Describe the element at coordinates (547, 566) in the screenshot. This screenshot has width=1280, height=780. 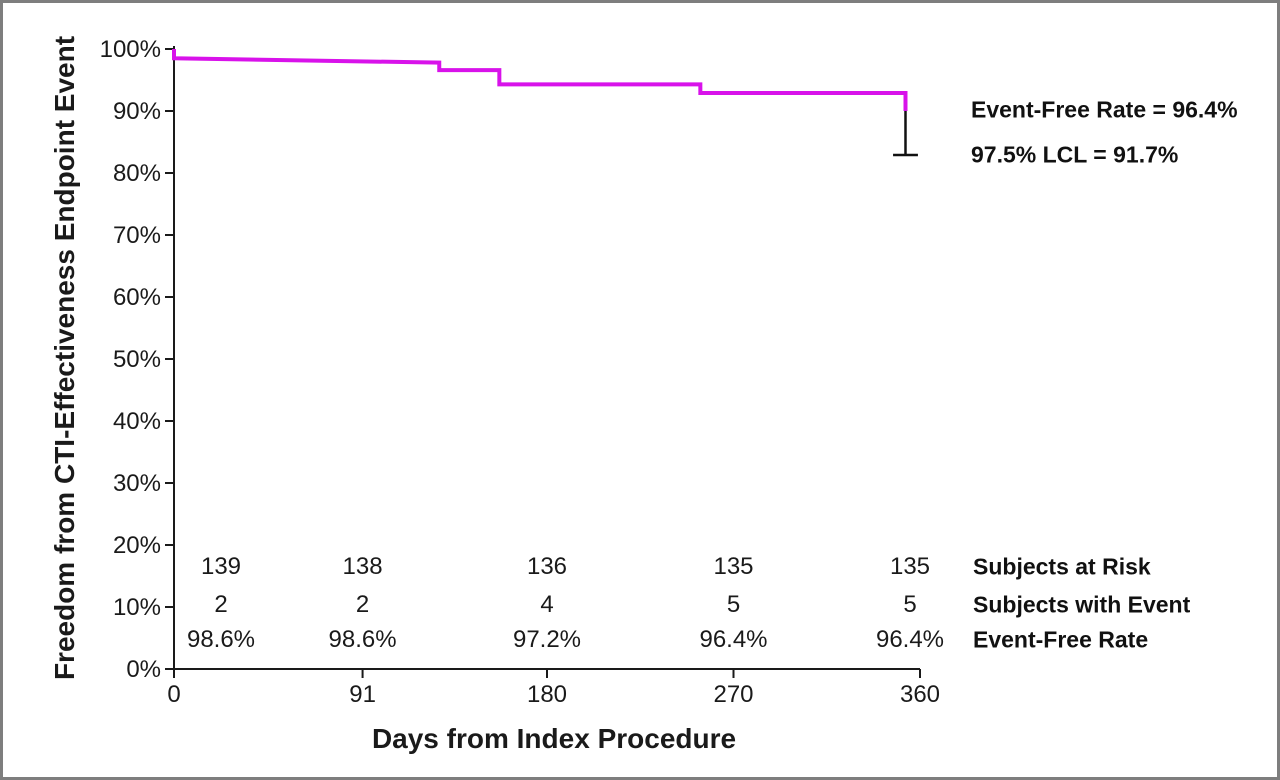
I see `risk-cell-subjects-at-risk: 136` at that location.